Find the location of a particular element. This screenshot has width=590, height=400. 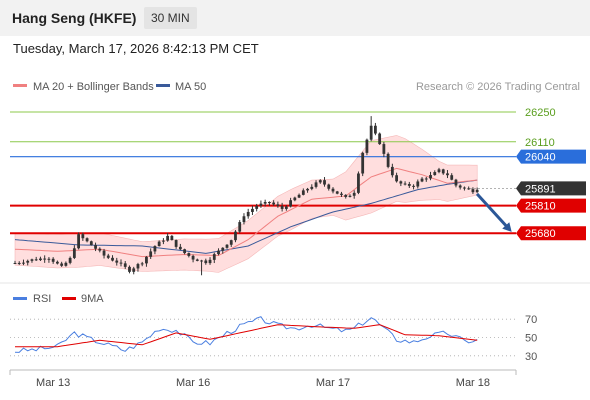

rsi-legend-label: RSI is located at coordinates (42, 299).